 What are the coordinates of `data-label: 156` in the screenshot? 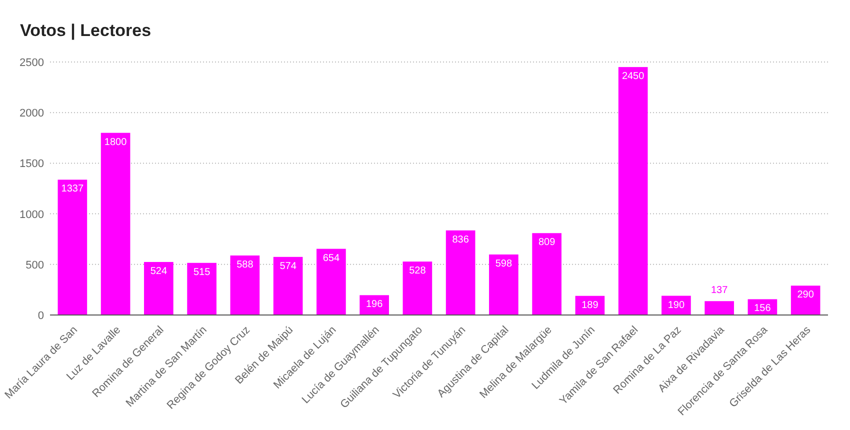 It's located at (763, 308).